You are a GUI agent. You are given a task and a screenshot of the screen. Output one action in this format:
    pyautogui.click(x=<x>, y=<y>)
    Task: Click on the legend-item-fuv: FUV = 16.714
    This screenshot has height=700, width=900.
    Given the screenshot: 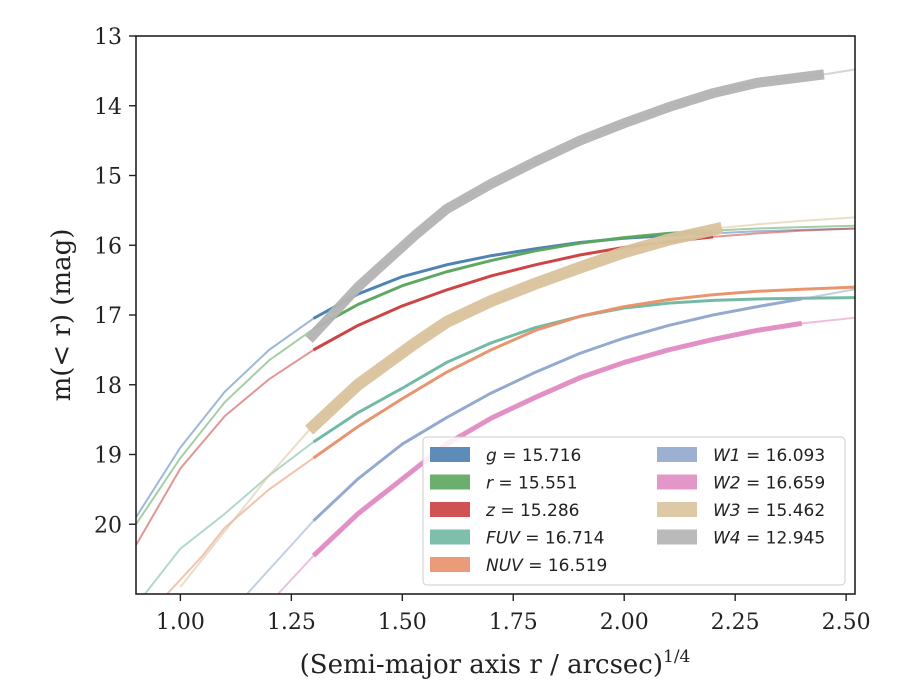 What is the action you would take?
    pyautogui.click(x=517, y=539)
    